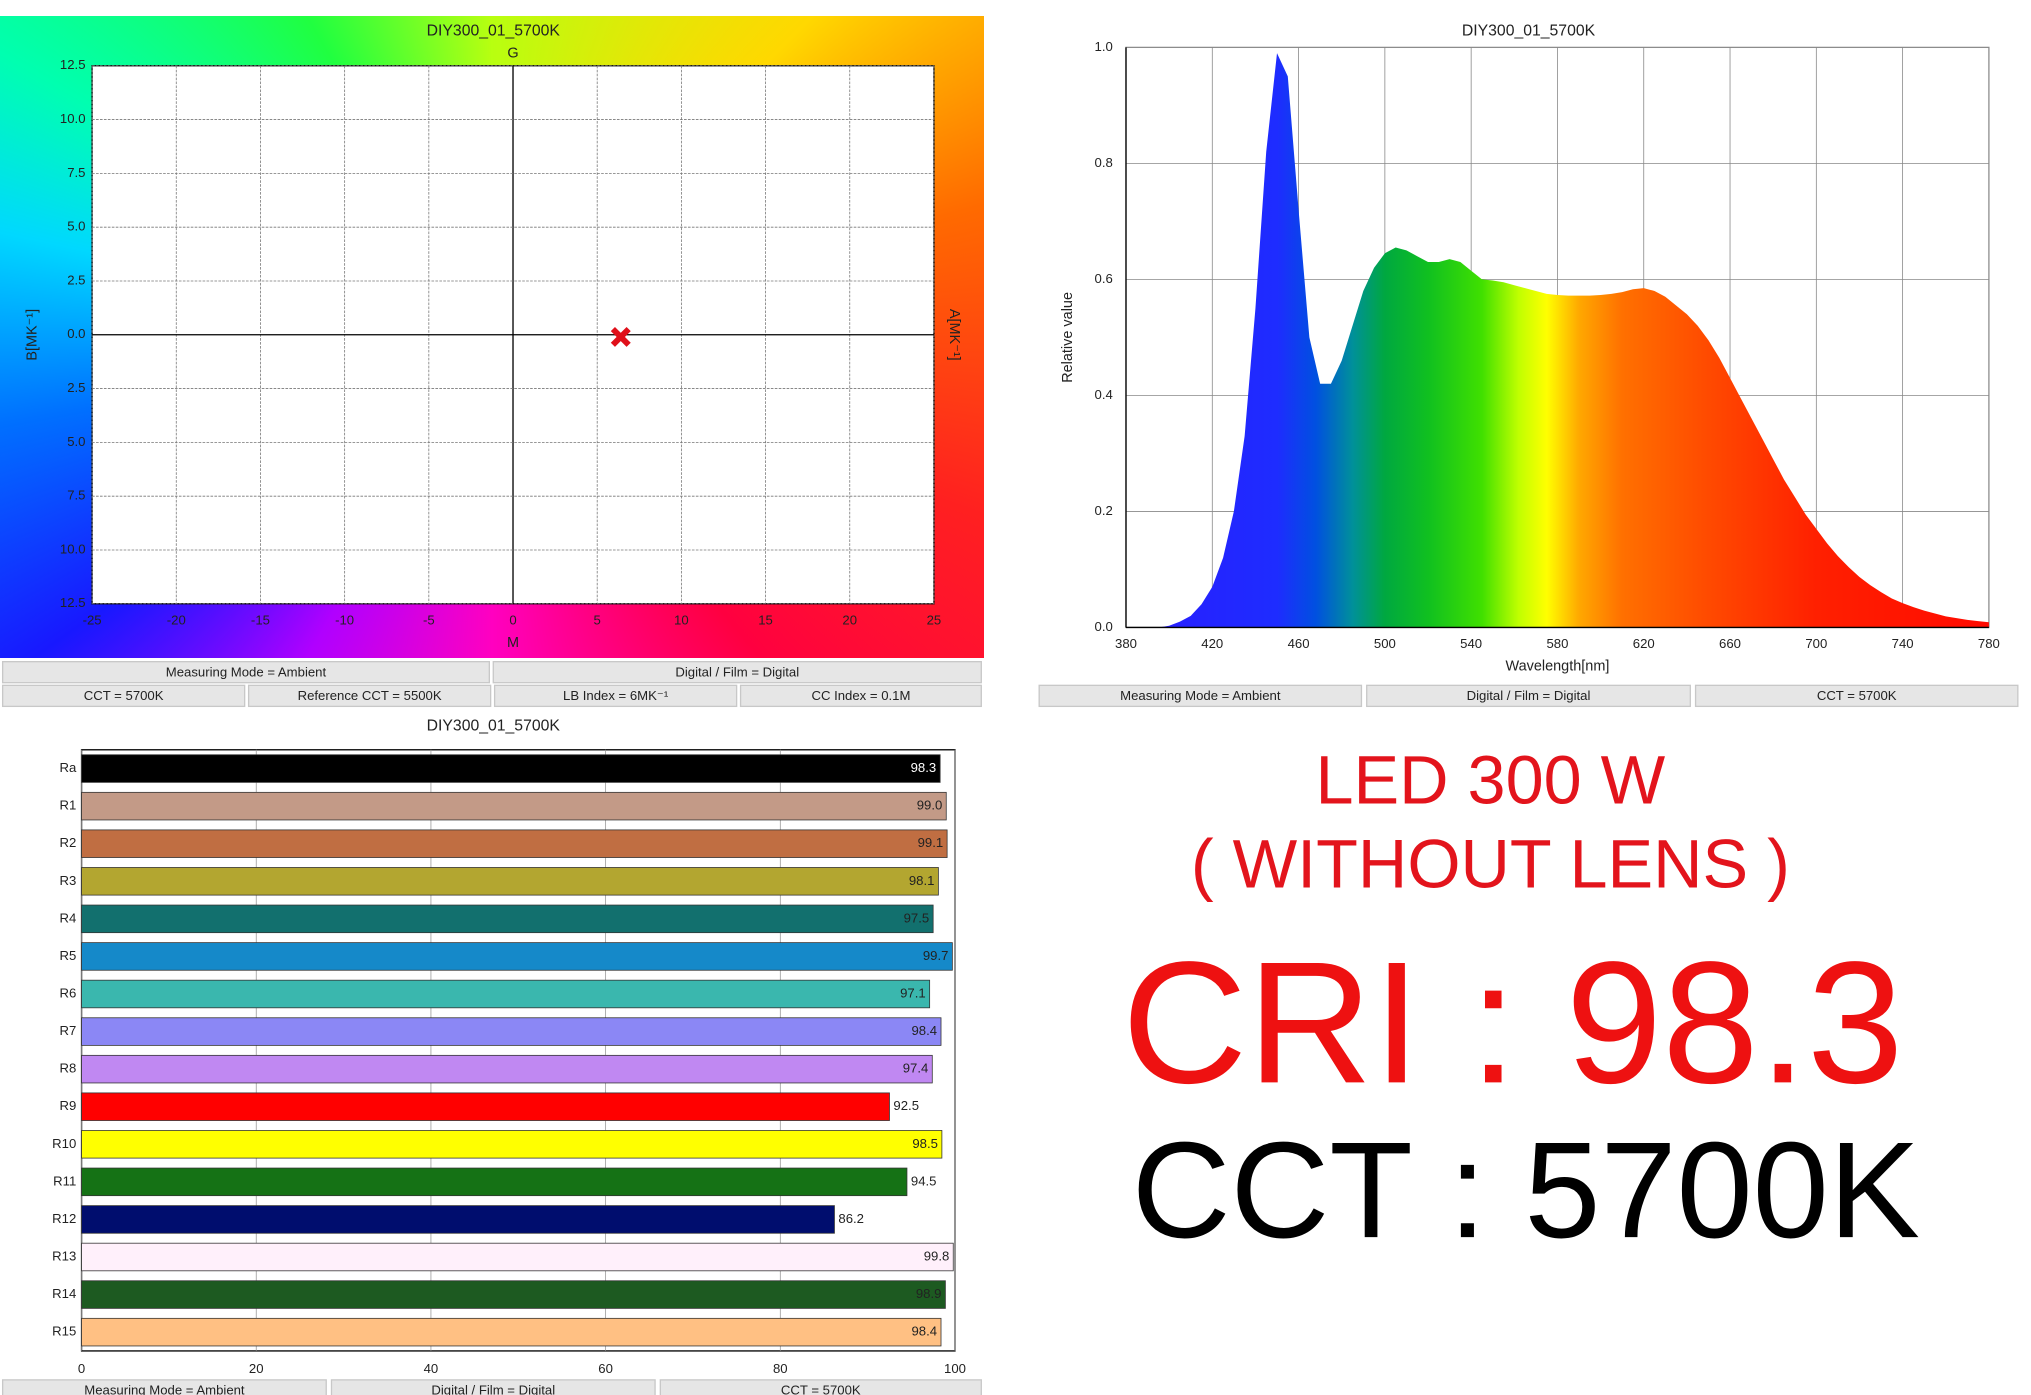  What do you see at coordinates (1557, 643) in the screenshot?
I see `x-tick-label: 580` at bounding box center [1557, 643].